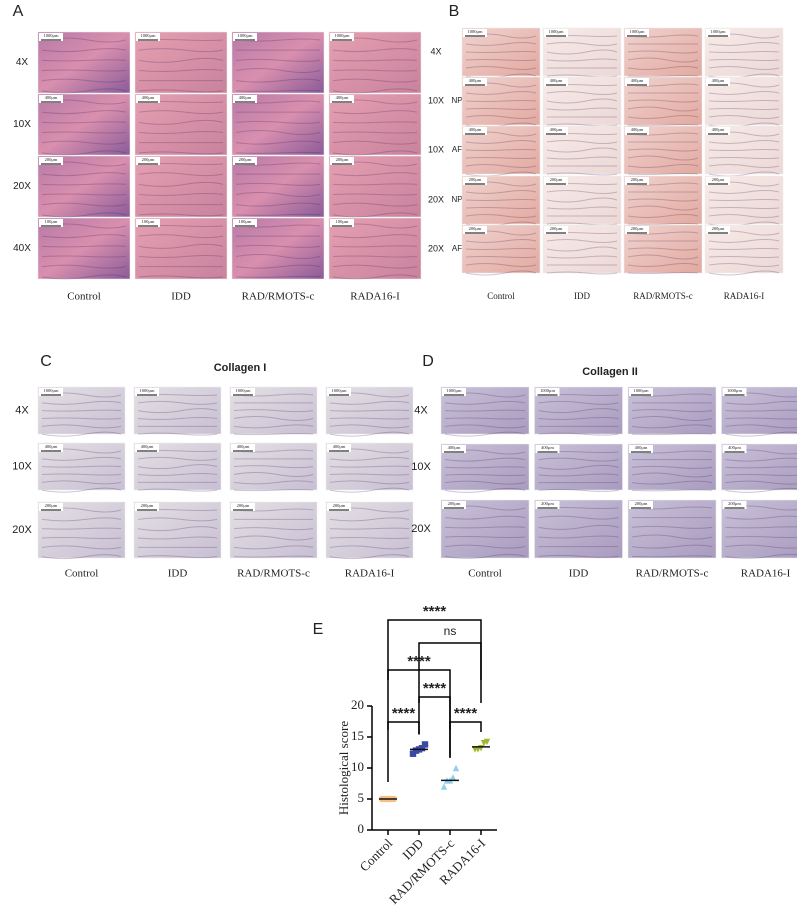 The image size is (797, 917). What do you see at coordinates (444, 786) in the screenshot?
I see `data-point` at bounding box center [444, 786].